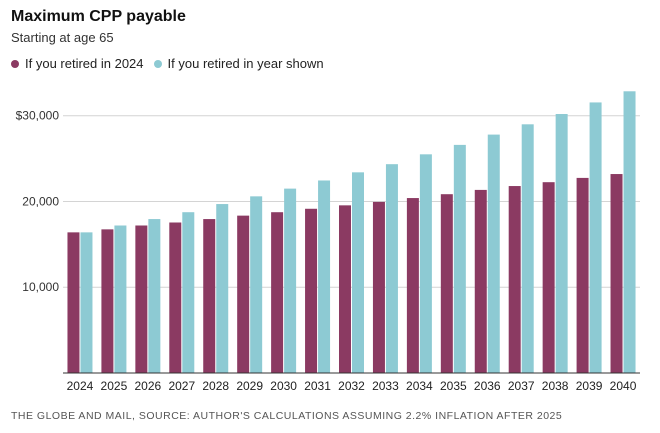  What do you see at coordinates (487, 386) in the screenshot?
I see `x-tick-label: 2036` at bounding box center [487, 386].